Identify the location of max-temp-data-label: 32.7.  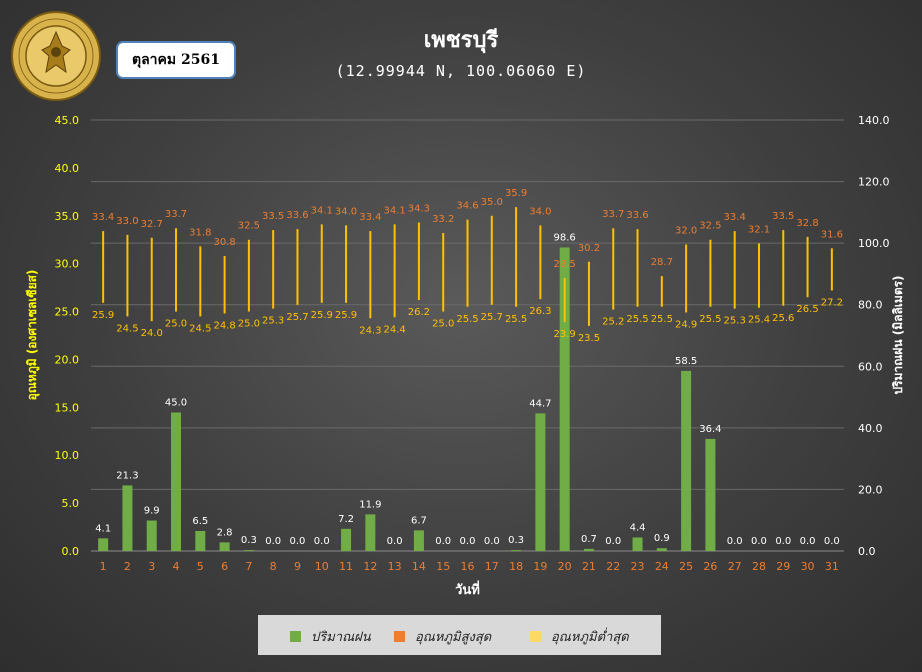
(152, 224).